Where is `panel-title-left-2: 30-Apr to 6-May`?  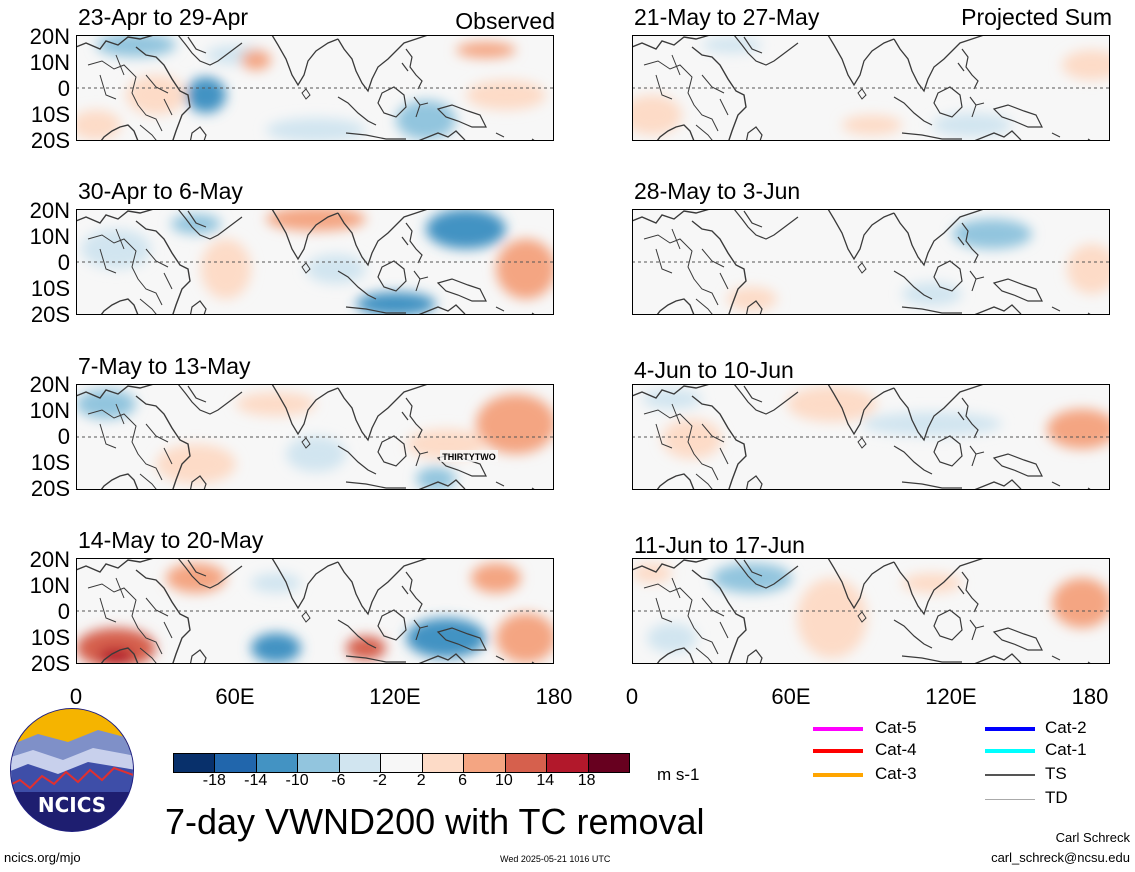
panel-title-left-2: 30-Apr to 6-May is located at coordinates (160, 191).